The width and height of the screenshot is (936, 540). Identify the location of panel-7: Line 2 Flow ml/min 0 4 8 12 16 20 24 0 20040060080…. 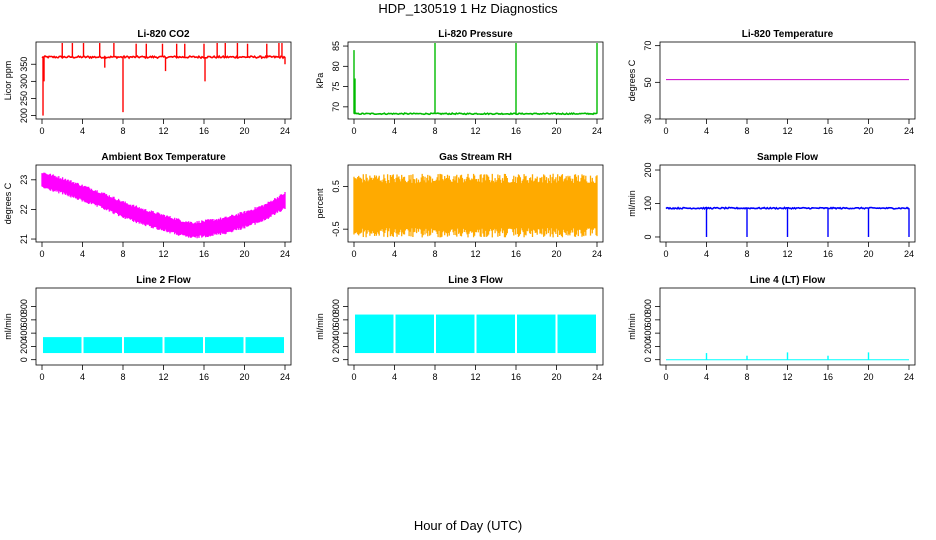
(147, 328).